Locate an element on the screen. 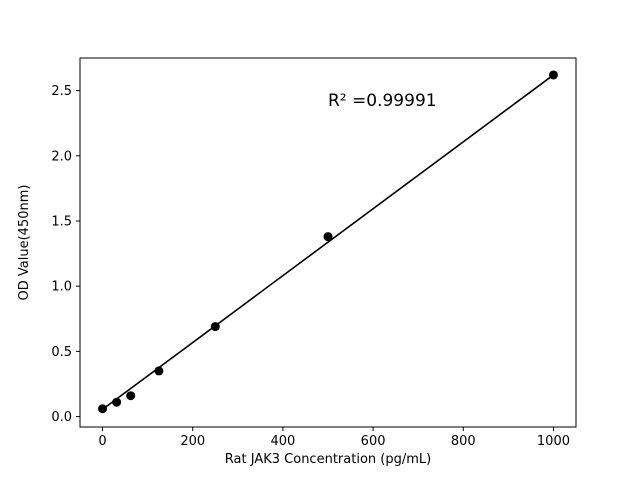  x-axis-label: Rat JAK3 Concentration (pg/mL) is located at coordinates (328, 459).